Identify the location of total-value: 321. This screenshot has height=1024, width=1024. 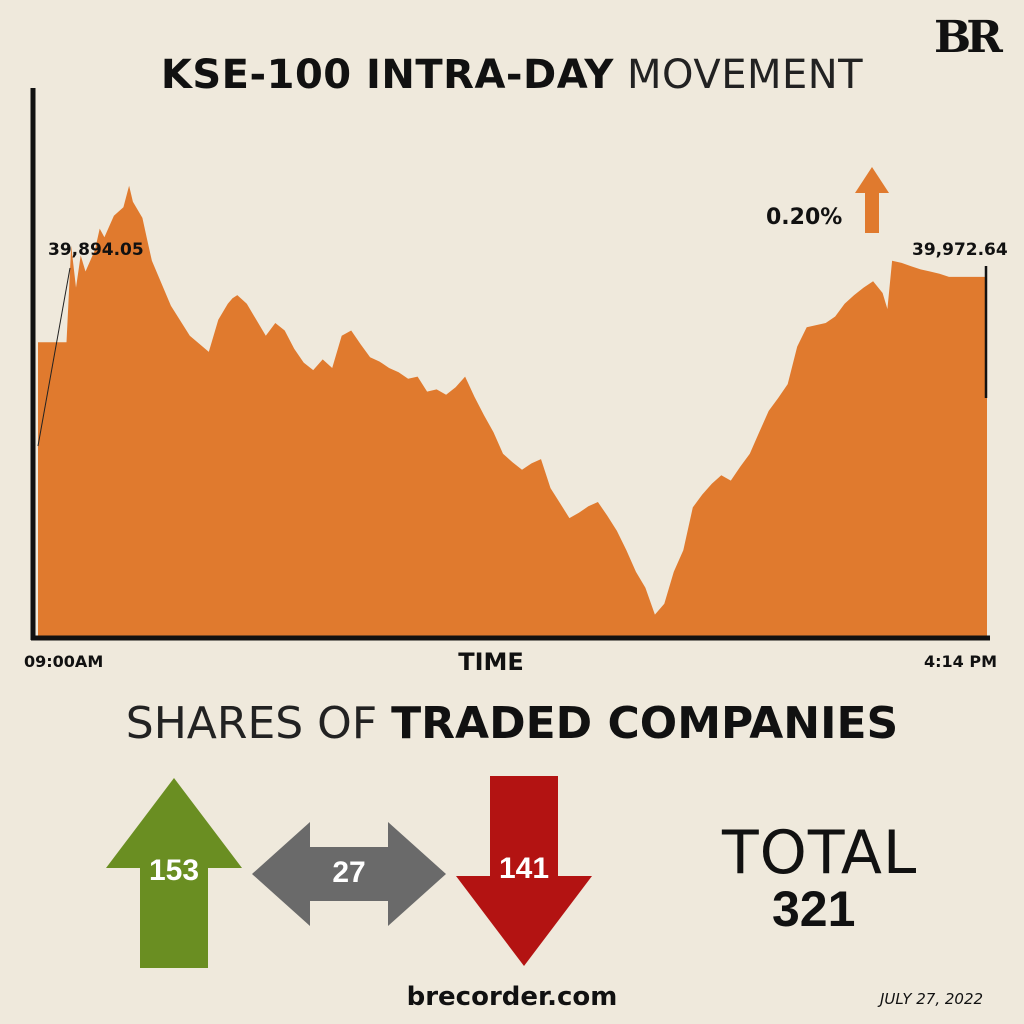
(814, 909).